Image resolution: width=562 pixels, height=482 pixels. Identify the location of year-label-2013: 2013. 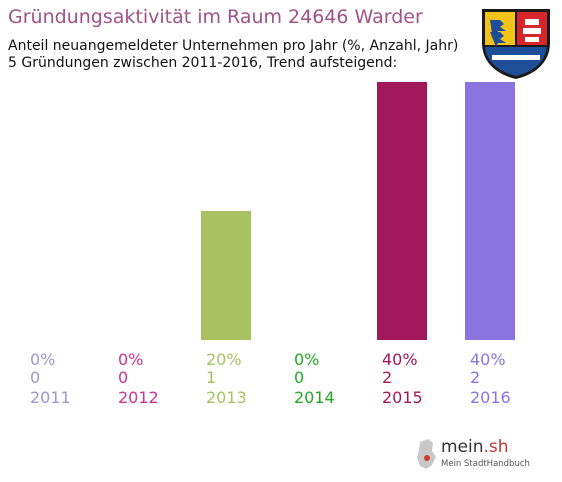
(226, 397).